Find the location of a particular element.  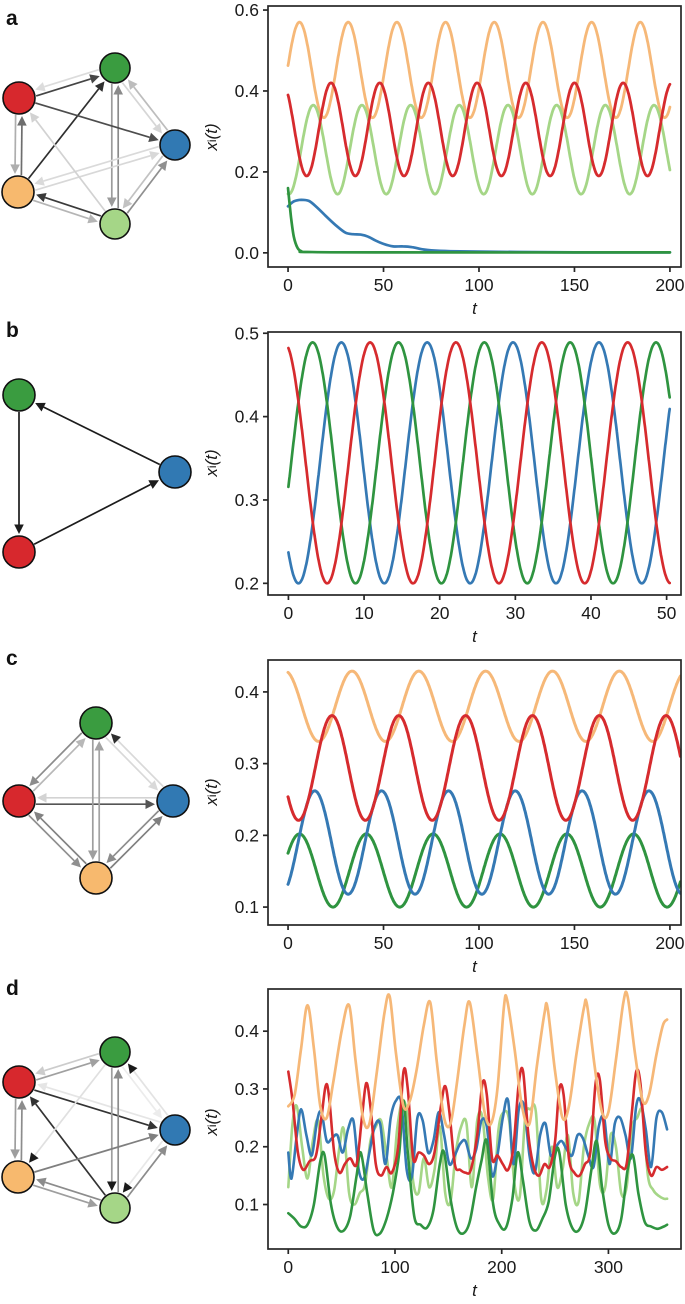

arrowhead-green-to-red is located at coordinates (40, 87).